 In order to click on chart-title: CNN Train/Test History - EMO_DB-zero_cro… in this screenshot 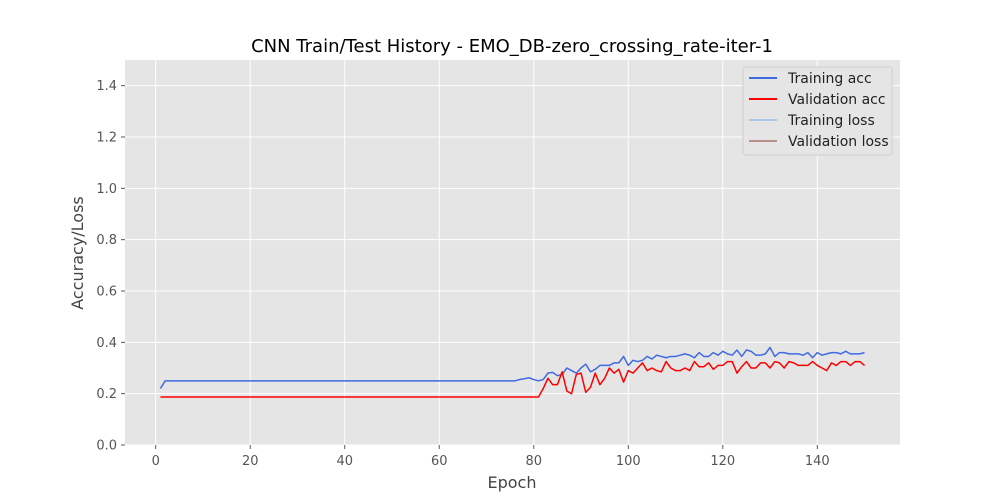, I will do `click(512, 46)`.